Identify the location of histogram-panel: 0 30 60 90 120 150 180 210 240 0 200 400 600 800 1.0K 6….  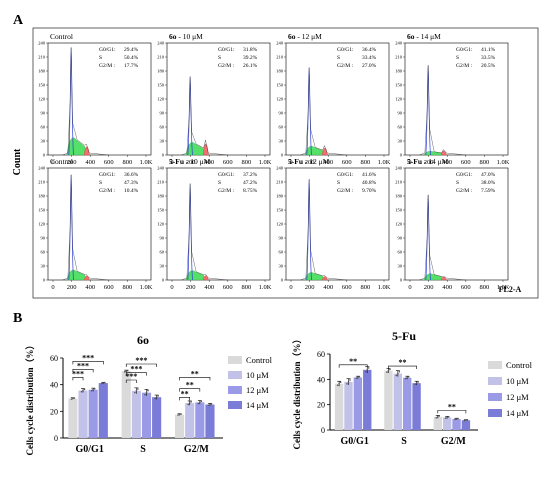
(452, 99).